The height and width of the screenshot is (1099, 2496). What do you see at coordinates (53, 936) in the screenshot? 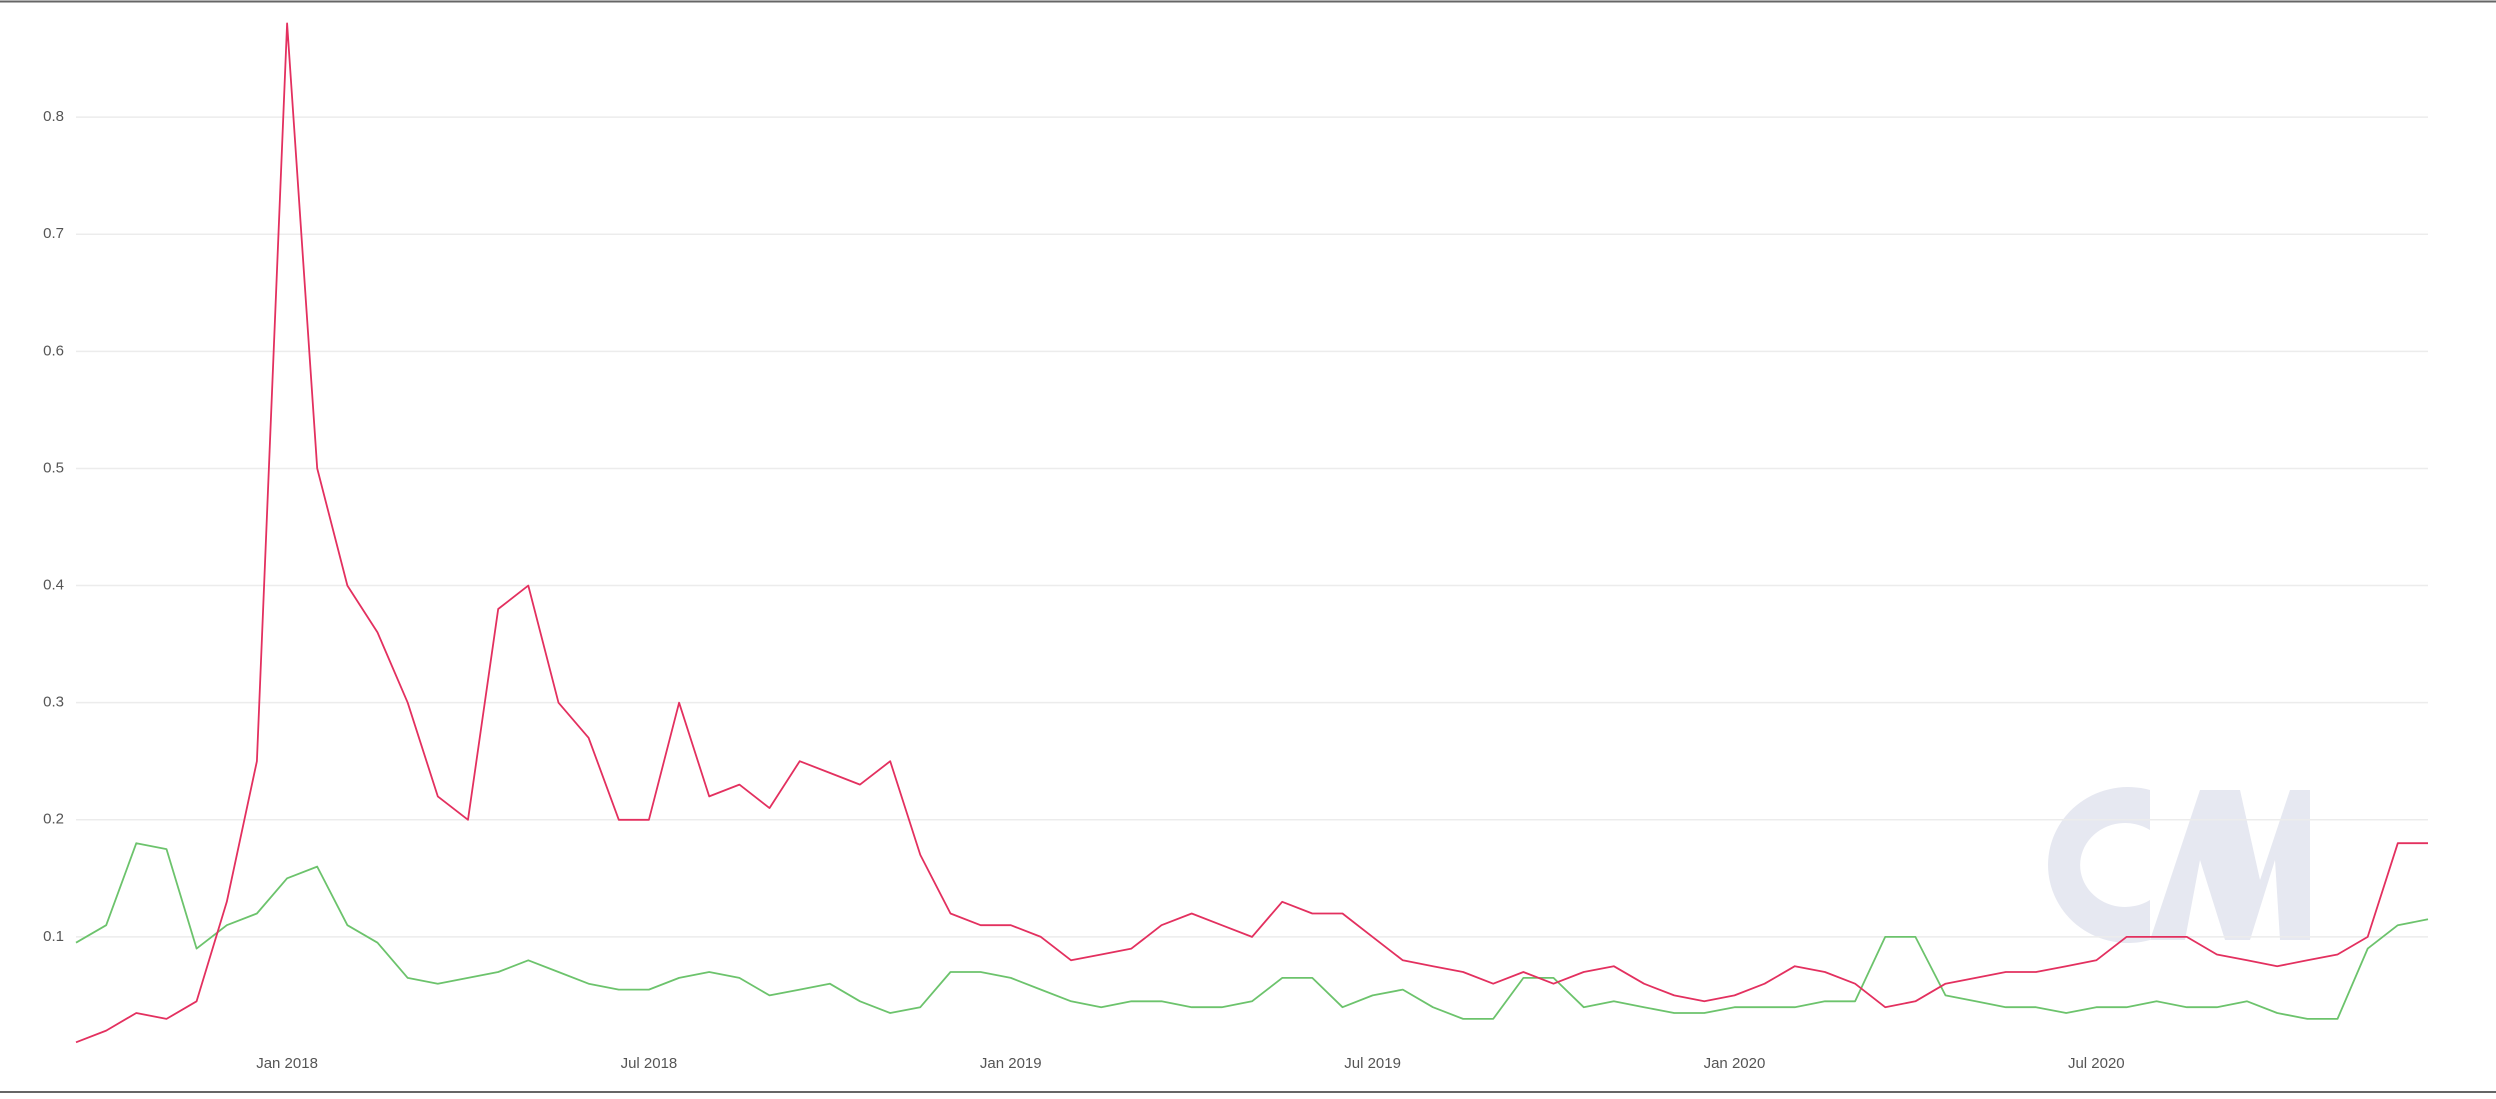
I see `y-tick-label: 0.1` at bounding box center [53, 936].